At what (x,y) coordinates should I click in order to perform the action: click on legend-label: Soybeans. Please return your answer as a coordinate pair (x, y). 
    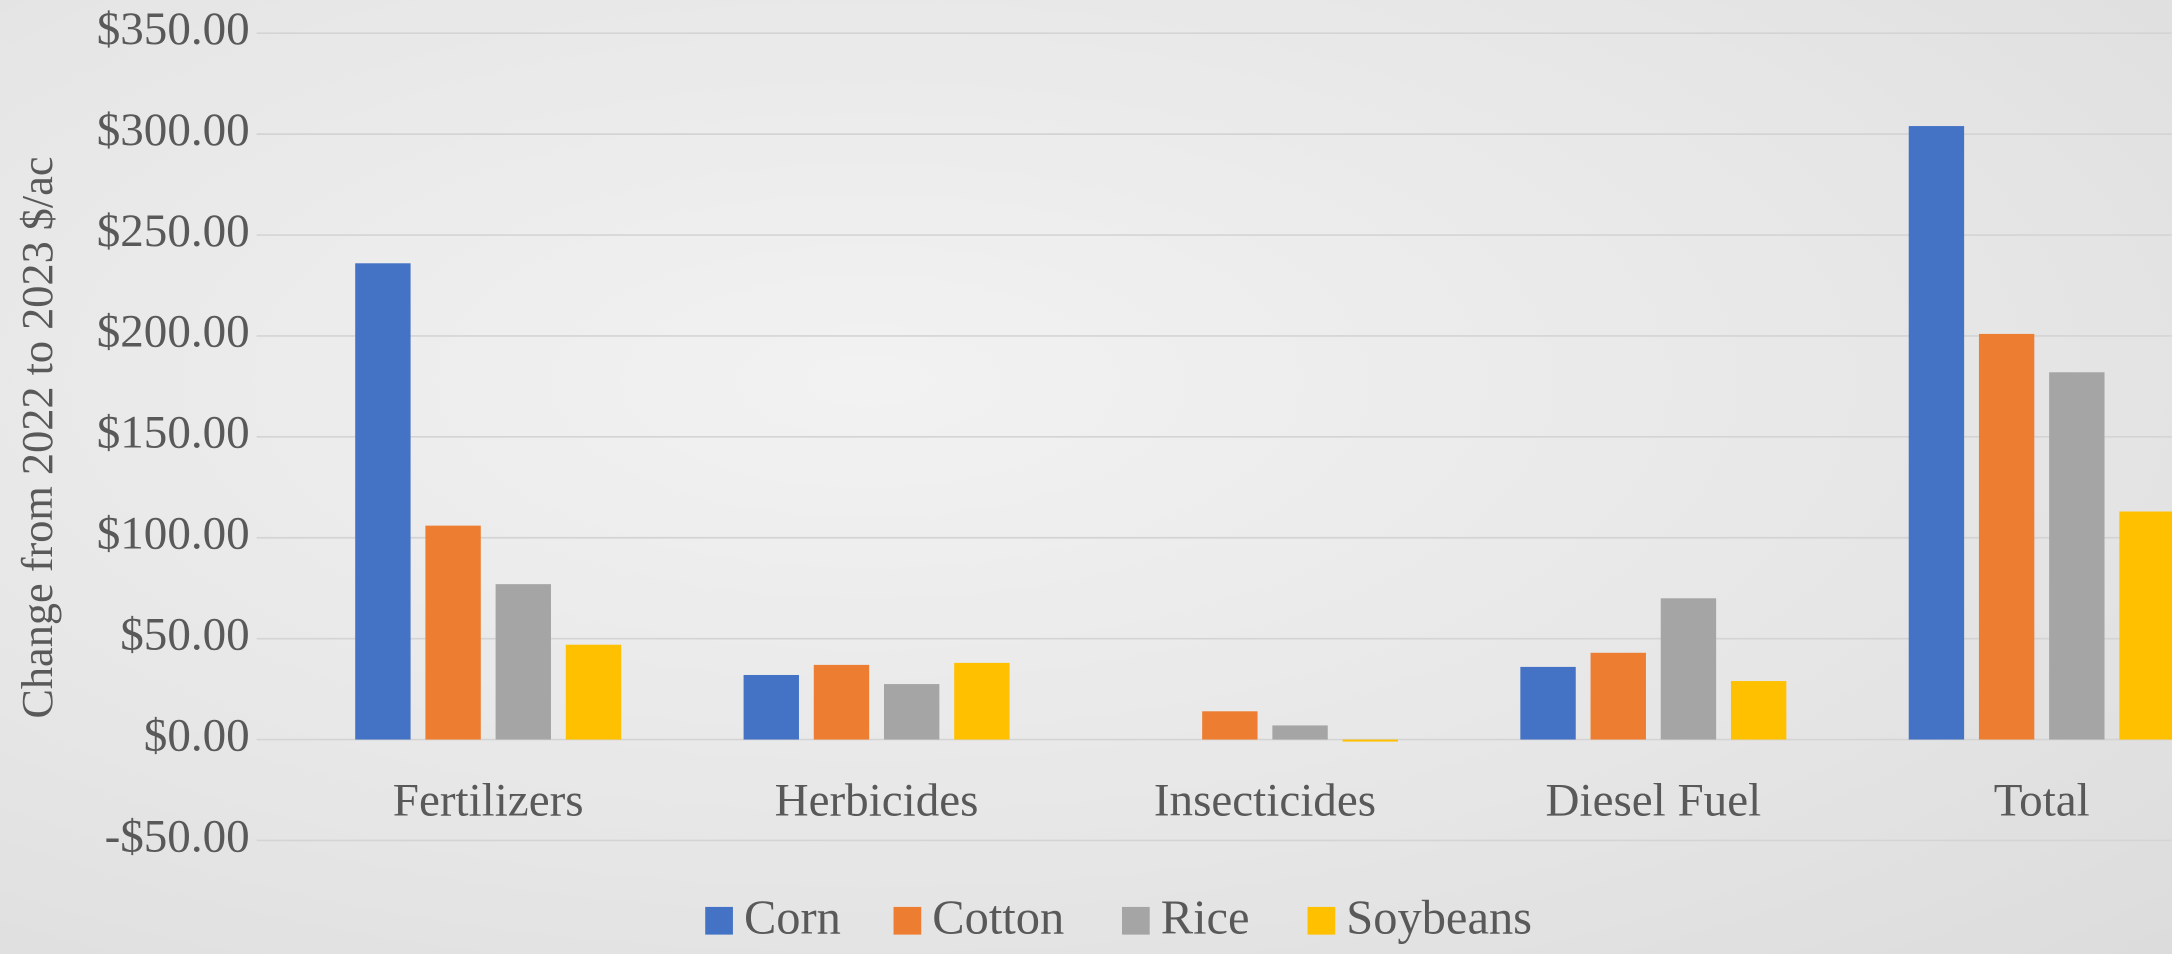
    Looking at the image, I should click on (1439, 917).